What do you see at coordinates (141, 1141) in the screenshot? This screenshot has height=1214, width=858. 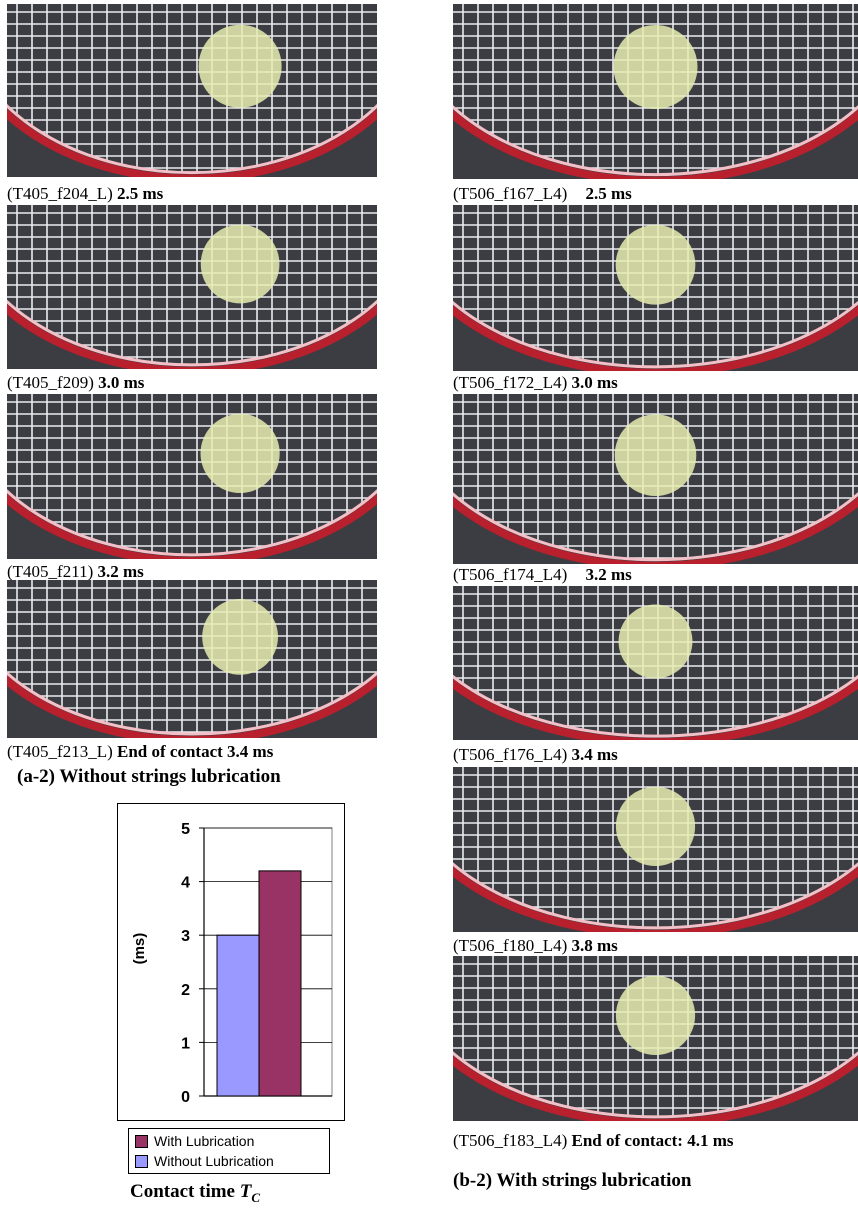 I see `legend-swatch-with` at bounding box center [141, 1141].